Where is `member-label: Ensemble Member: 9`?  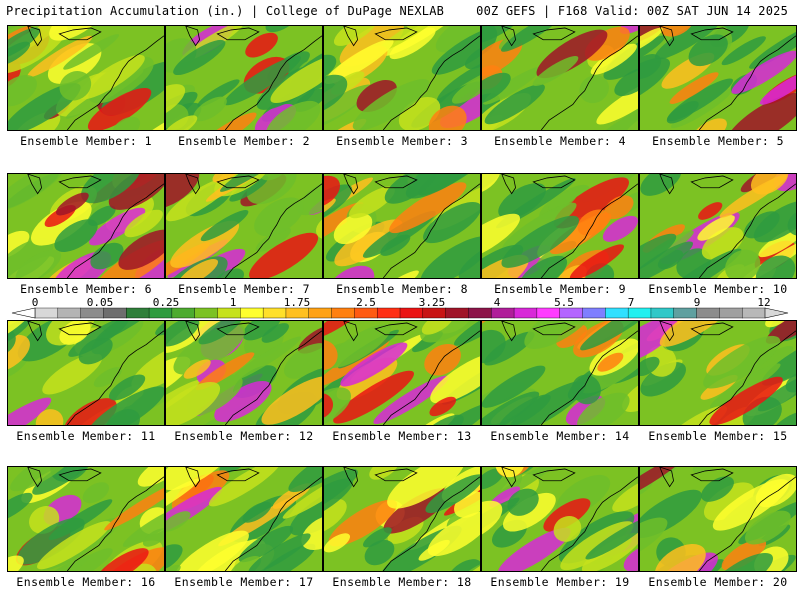 member-label: Ensemble Member: 9 is located at coordinates (560, 289).